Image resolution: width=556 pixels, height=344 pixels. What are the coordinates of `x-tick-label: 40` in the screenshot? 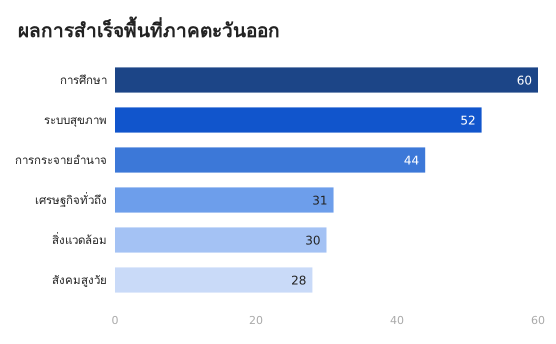 It's located at (397, 320).